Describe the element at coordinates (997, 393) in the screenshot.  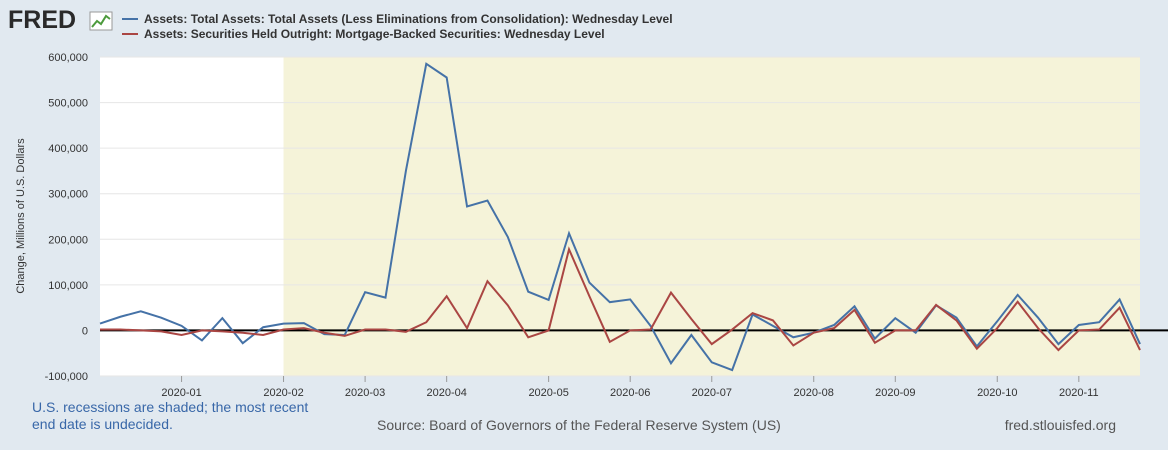
I see `x-tick-label: 2020-10` at that location.